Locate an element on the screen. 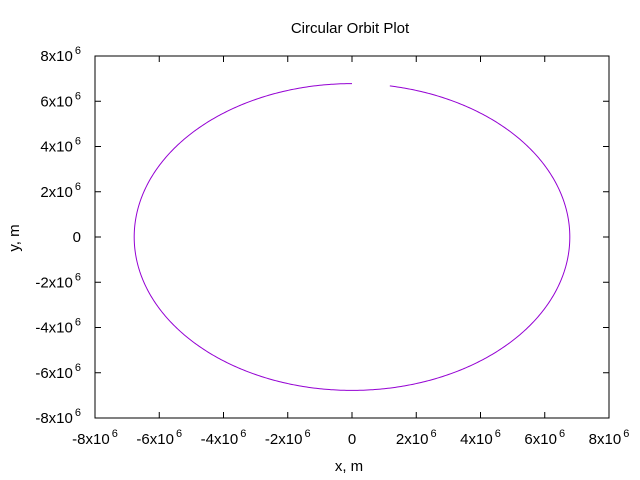  x-tick-label-0: 0 is located at coordinates (352, 439).